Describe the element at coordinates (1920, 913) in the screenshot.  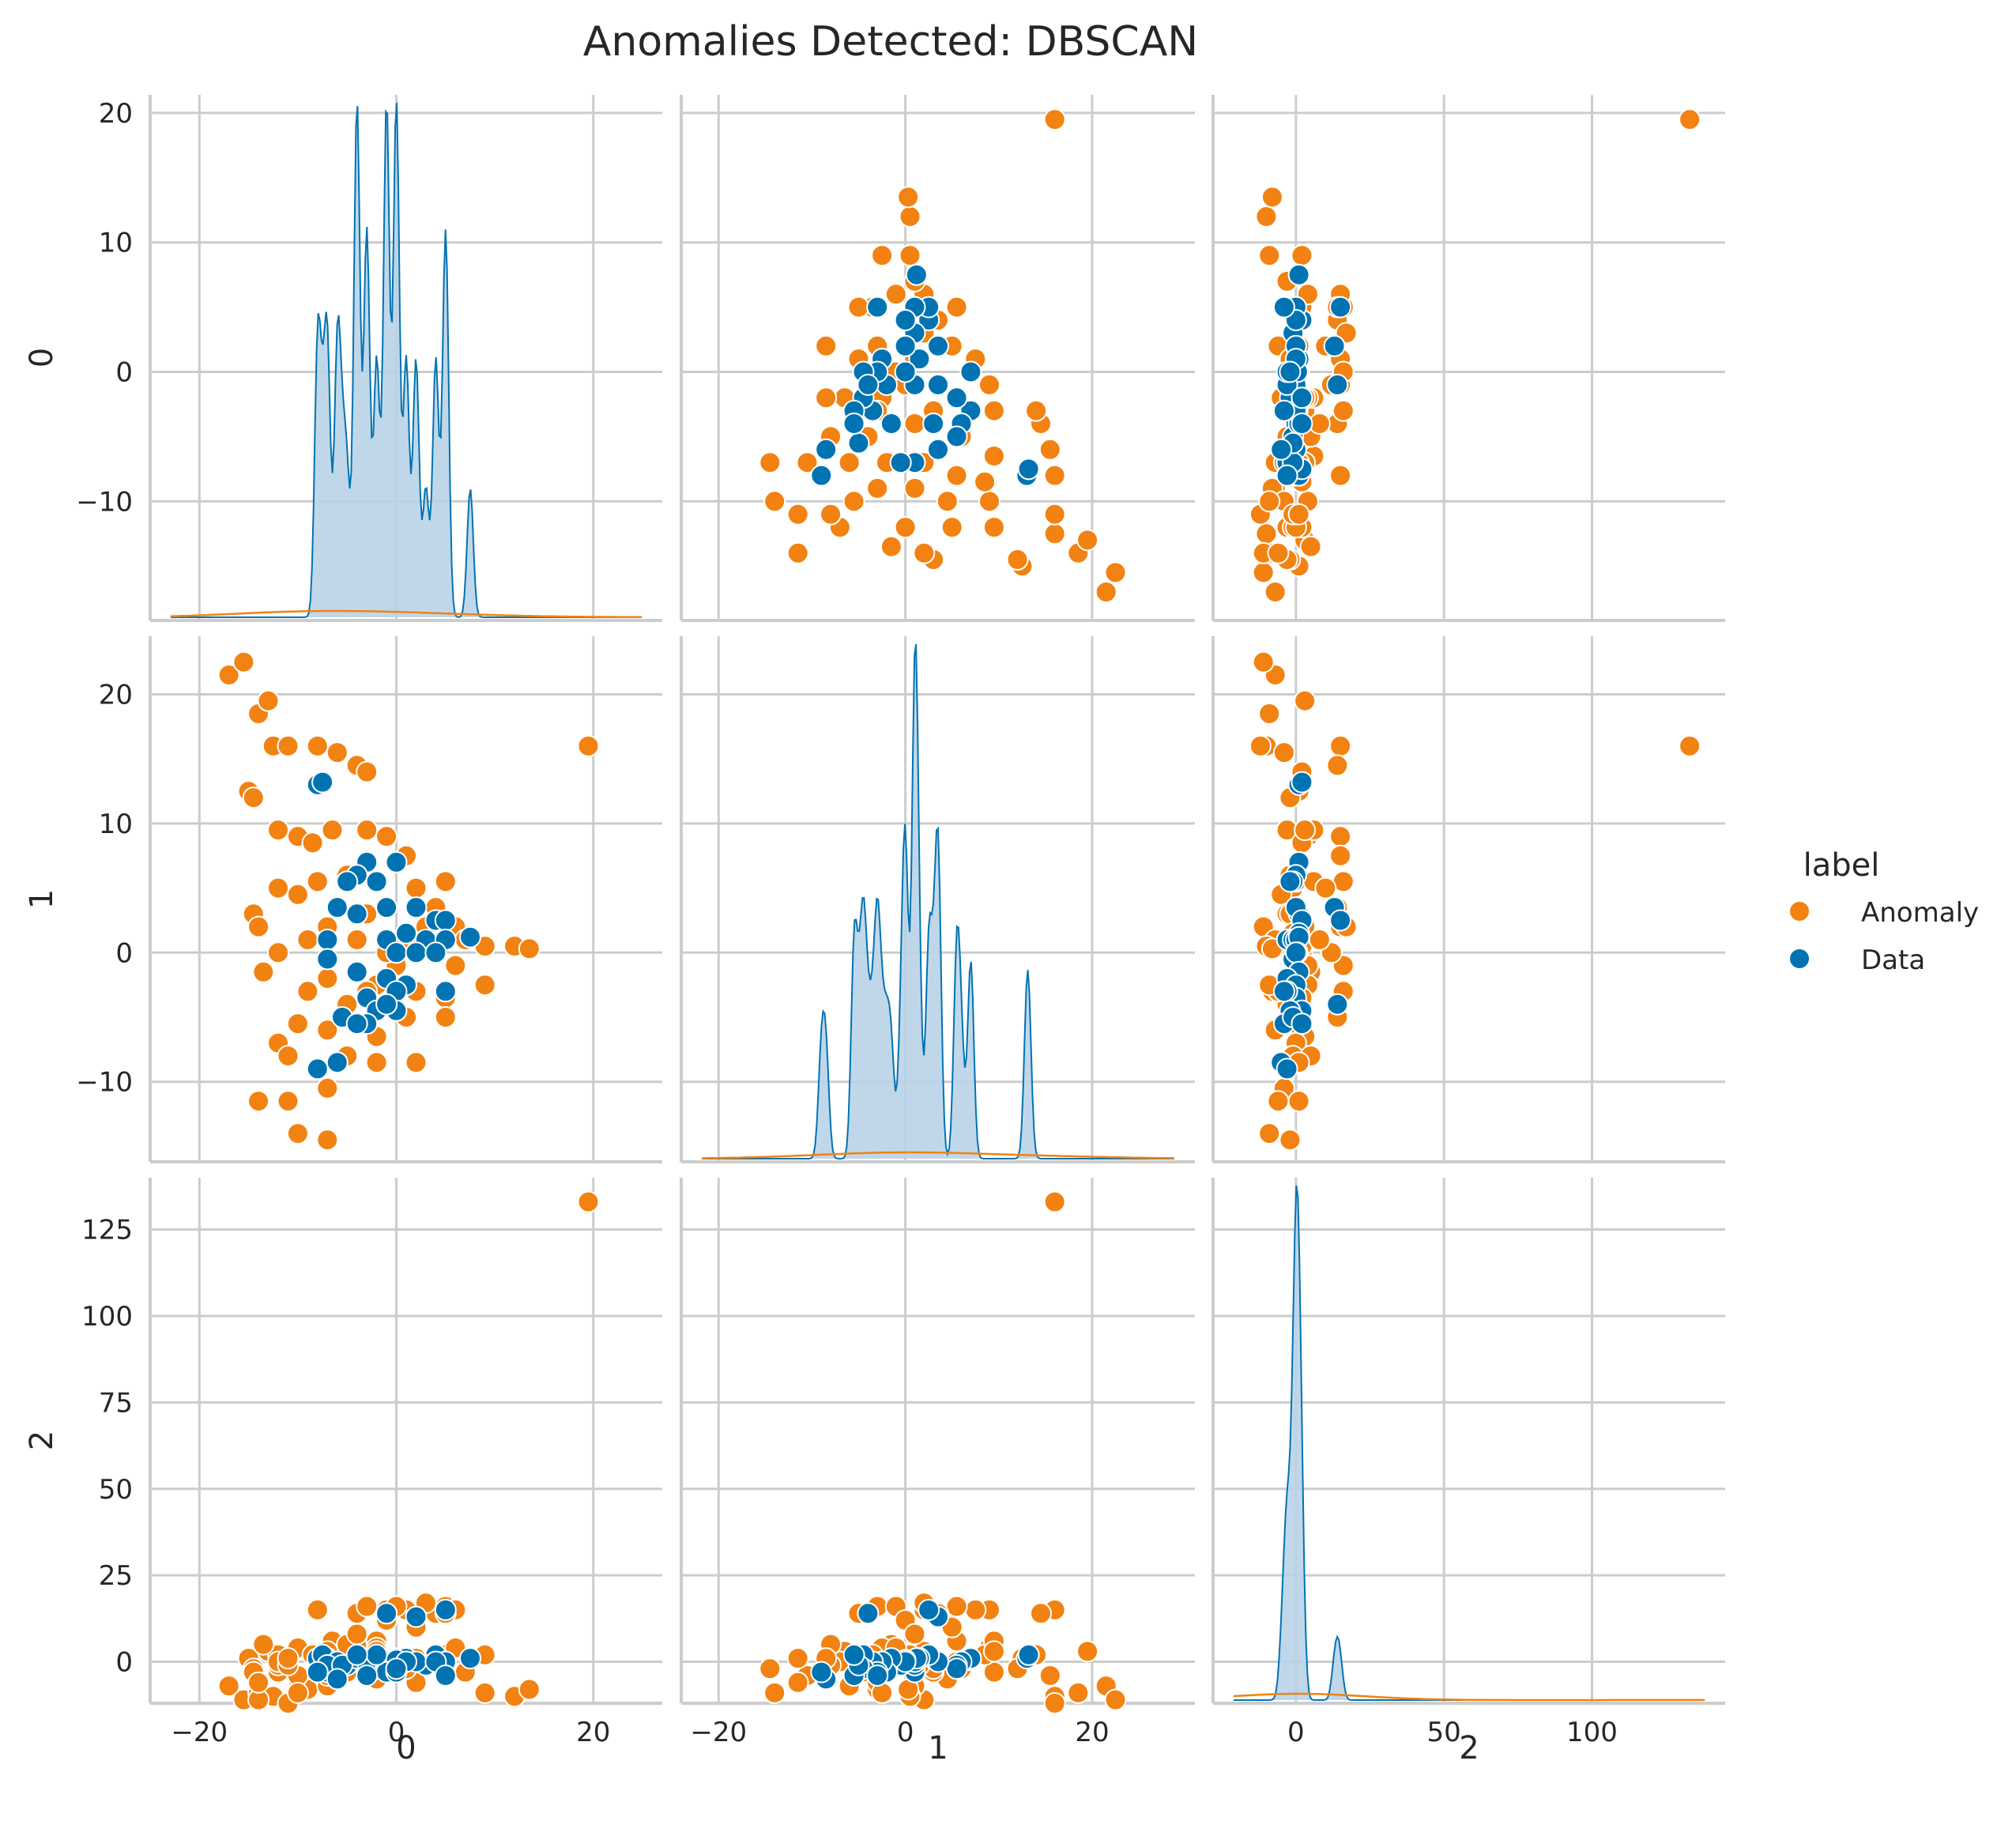
I see `legend-label-anomaly: Anomaly` at that location.